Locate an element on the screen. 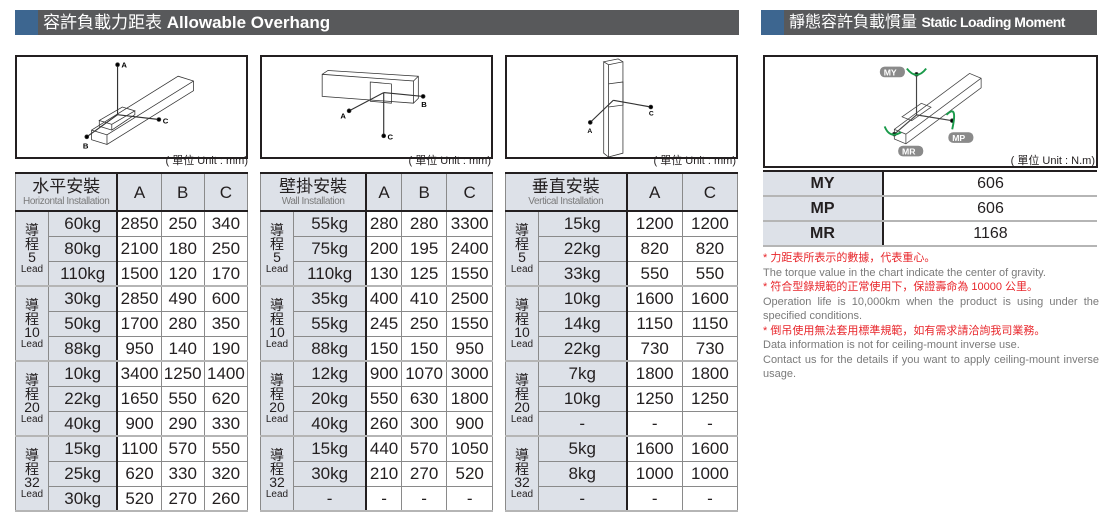  load-cell: 8kg is located at coordinates (582, 473).